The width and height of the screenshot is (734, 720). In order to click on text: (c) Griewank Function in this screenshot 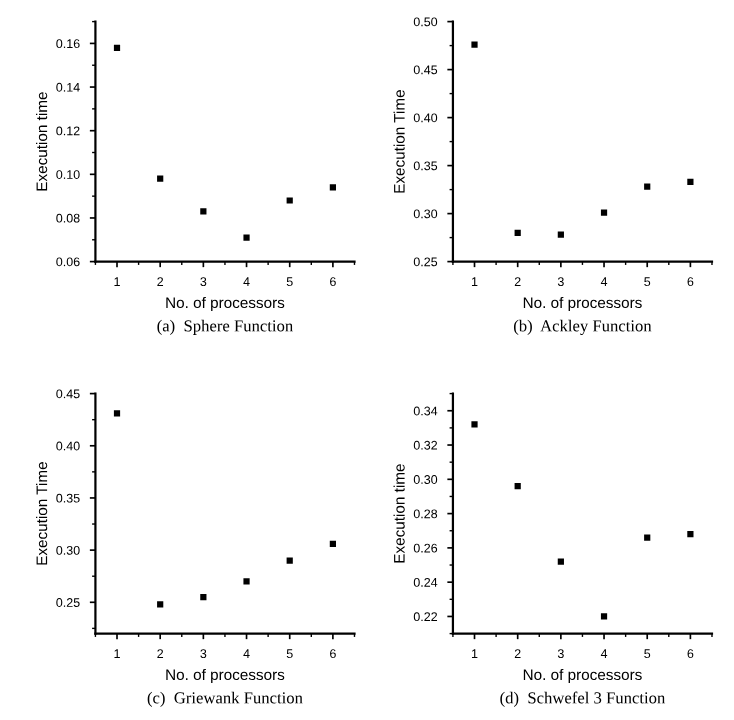, I will do `click(225, 699)`.